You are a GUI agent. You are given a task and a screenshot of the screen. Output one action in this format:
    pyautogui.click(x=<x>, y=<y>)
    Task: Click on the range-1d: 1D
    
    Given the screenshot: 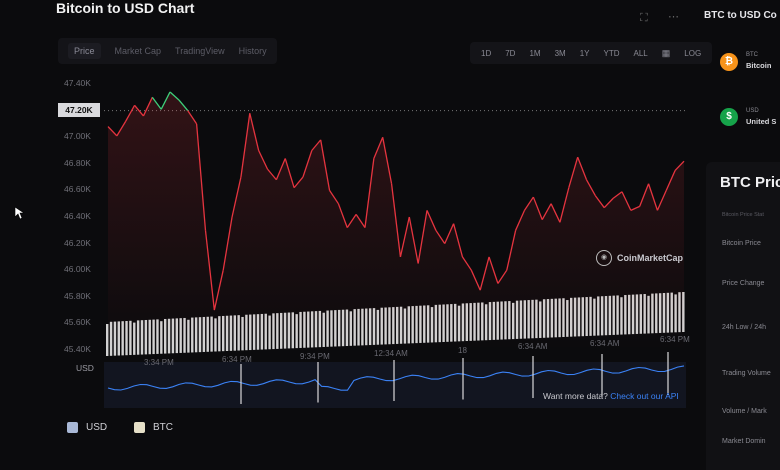 What is the action you would take?
    pyautogui.click(x=486, y=53)
    